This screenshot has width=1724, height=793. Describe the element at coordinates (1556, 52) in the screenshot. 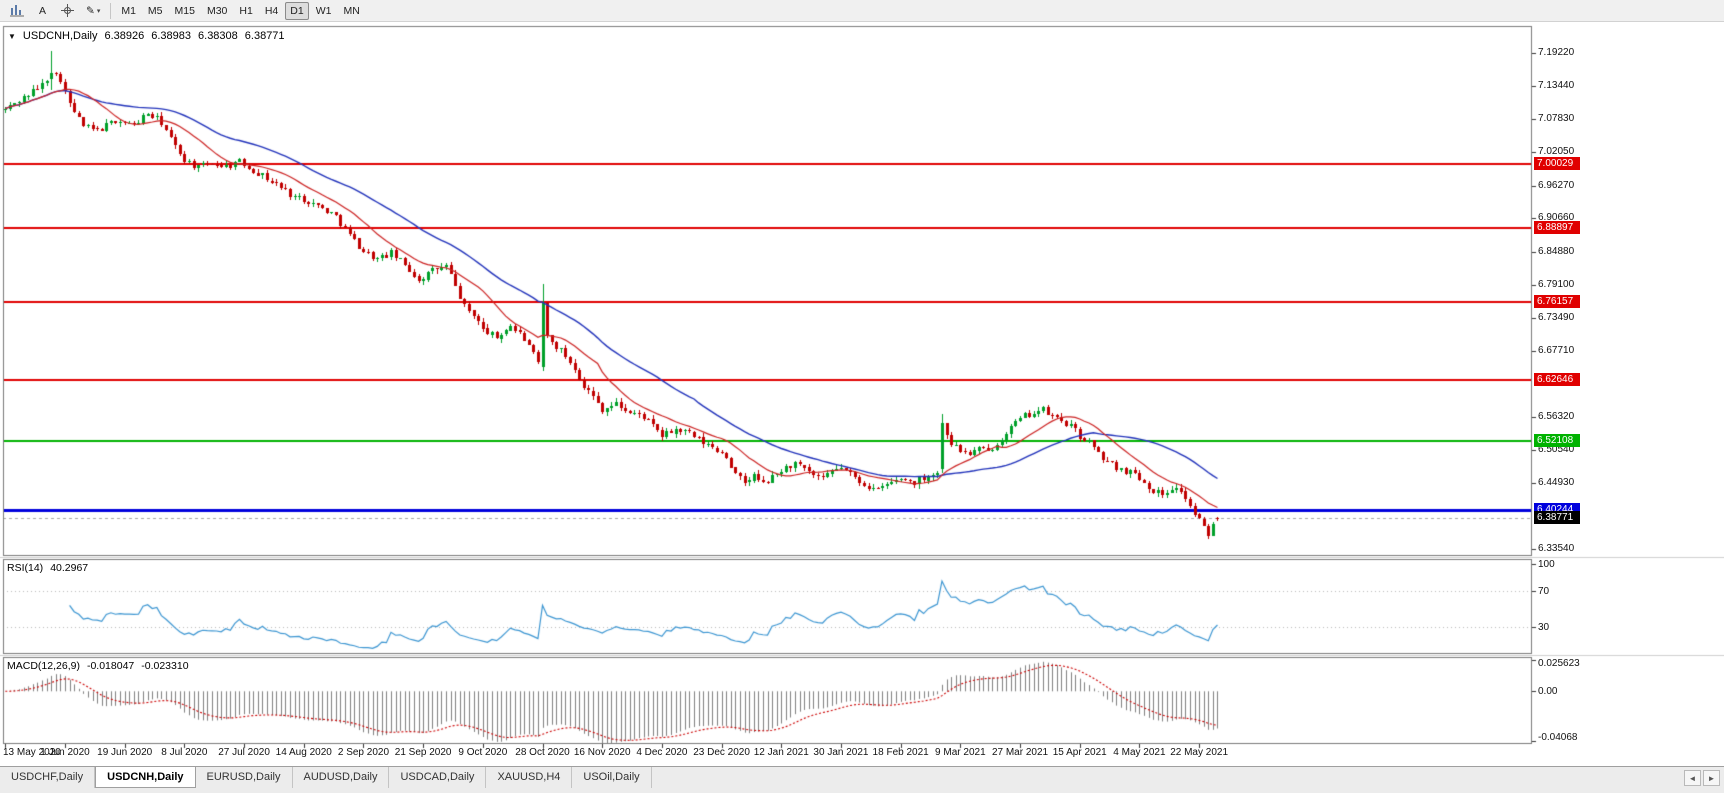

I see `price-axis-label: 7.19220` at that location.